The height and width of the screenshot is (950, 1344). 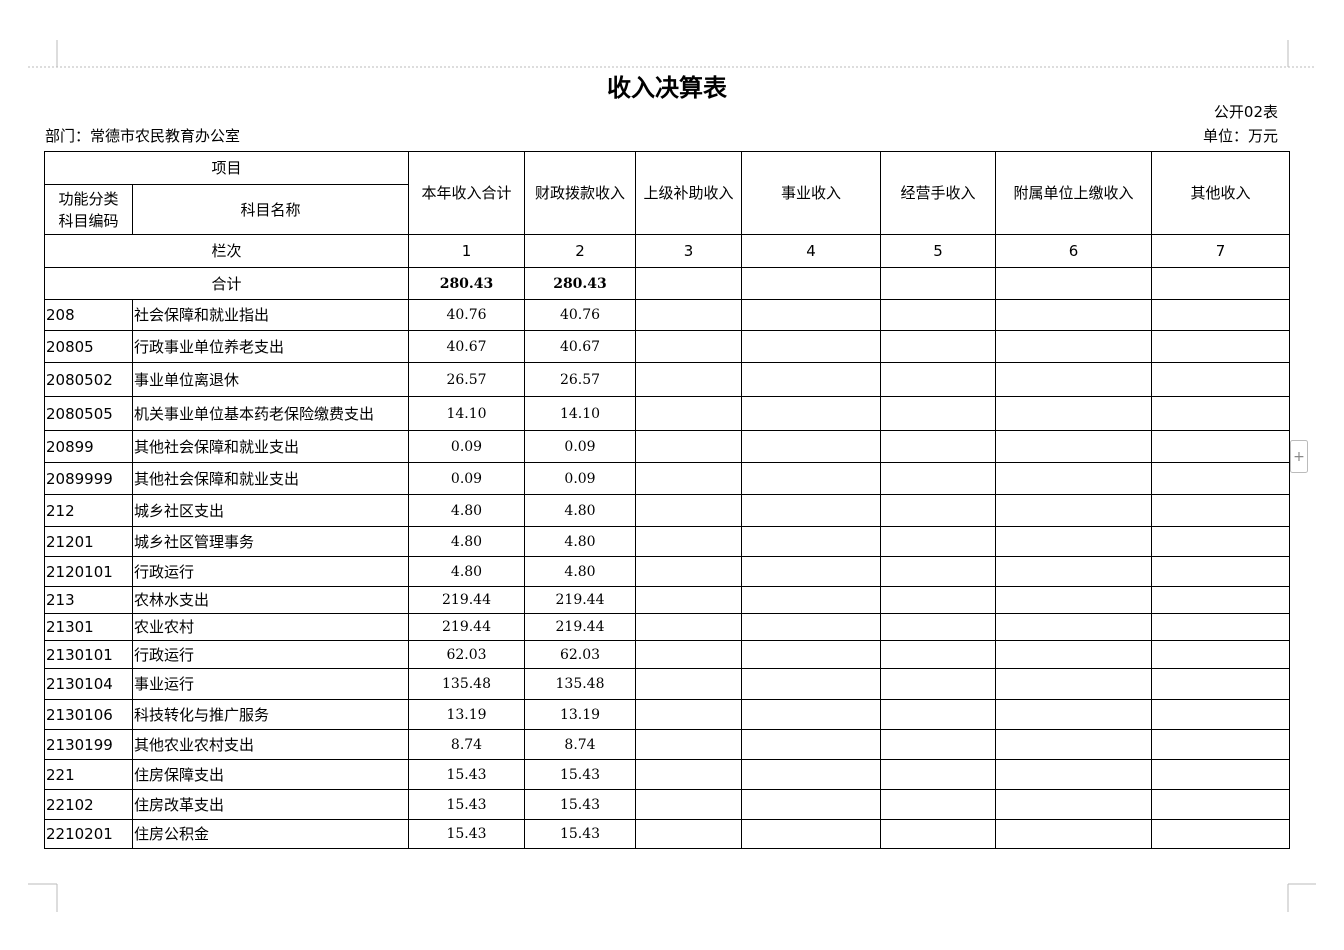 I want to click on code-cell: 2080505, so click(x=88, y=413).